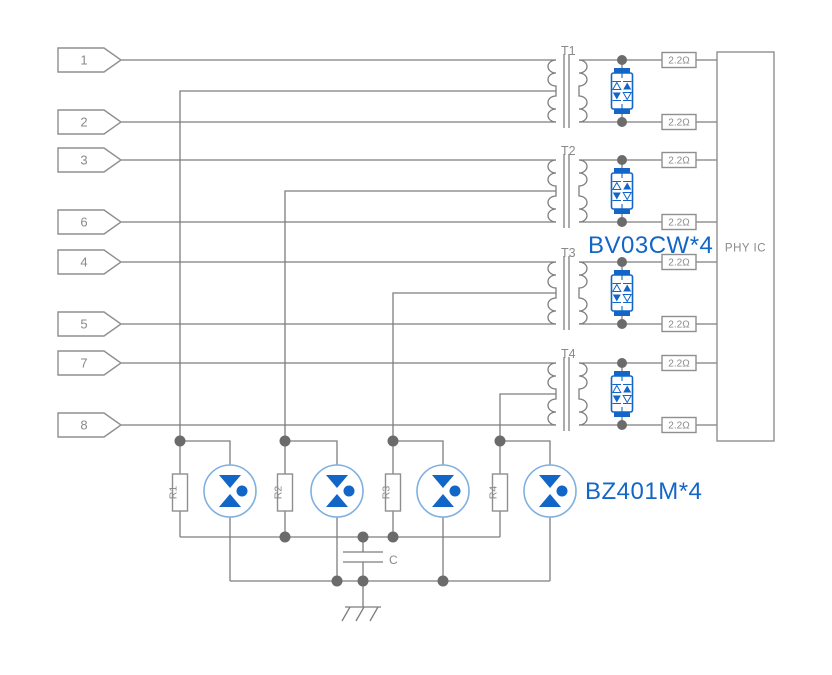 The height and width of the screenshot is (675, 832). What do you see at coordinates (83, 122) in the screenshot?
I see `pin-label: 2` at bounding box center [83, 122].